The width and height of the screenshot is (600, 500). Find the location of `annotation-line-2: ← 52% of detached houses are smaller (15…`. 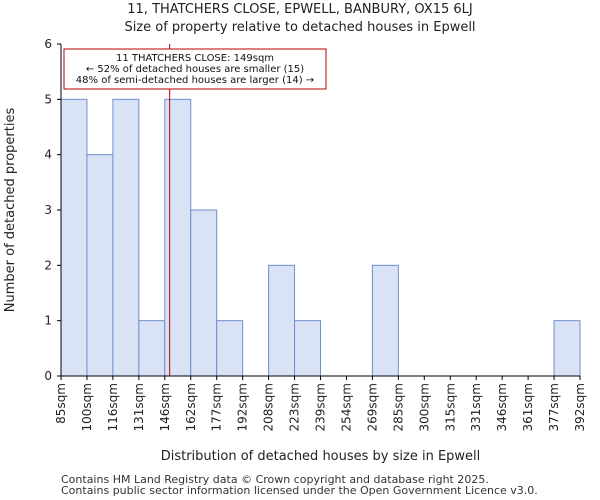

annotation-line-2: ← 52% of detached houses are smaller (15… is located at coordinates (195, 69).